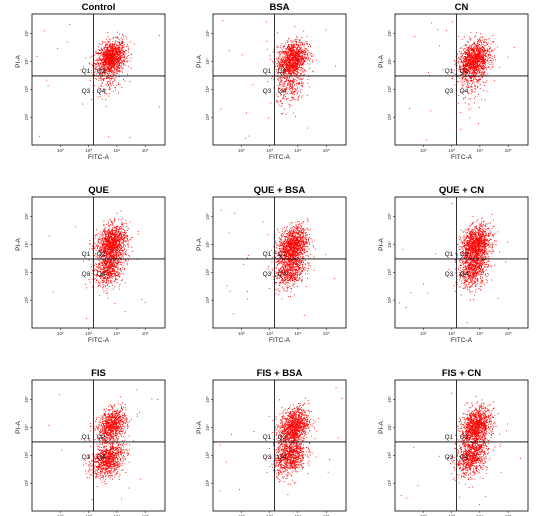 The width and height of the screenshot is (550, 516). Describe the element at coordinates (462, 7) in the screenshot. I see `panel-title: CN` at that location.